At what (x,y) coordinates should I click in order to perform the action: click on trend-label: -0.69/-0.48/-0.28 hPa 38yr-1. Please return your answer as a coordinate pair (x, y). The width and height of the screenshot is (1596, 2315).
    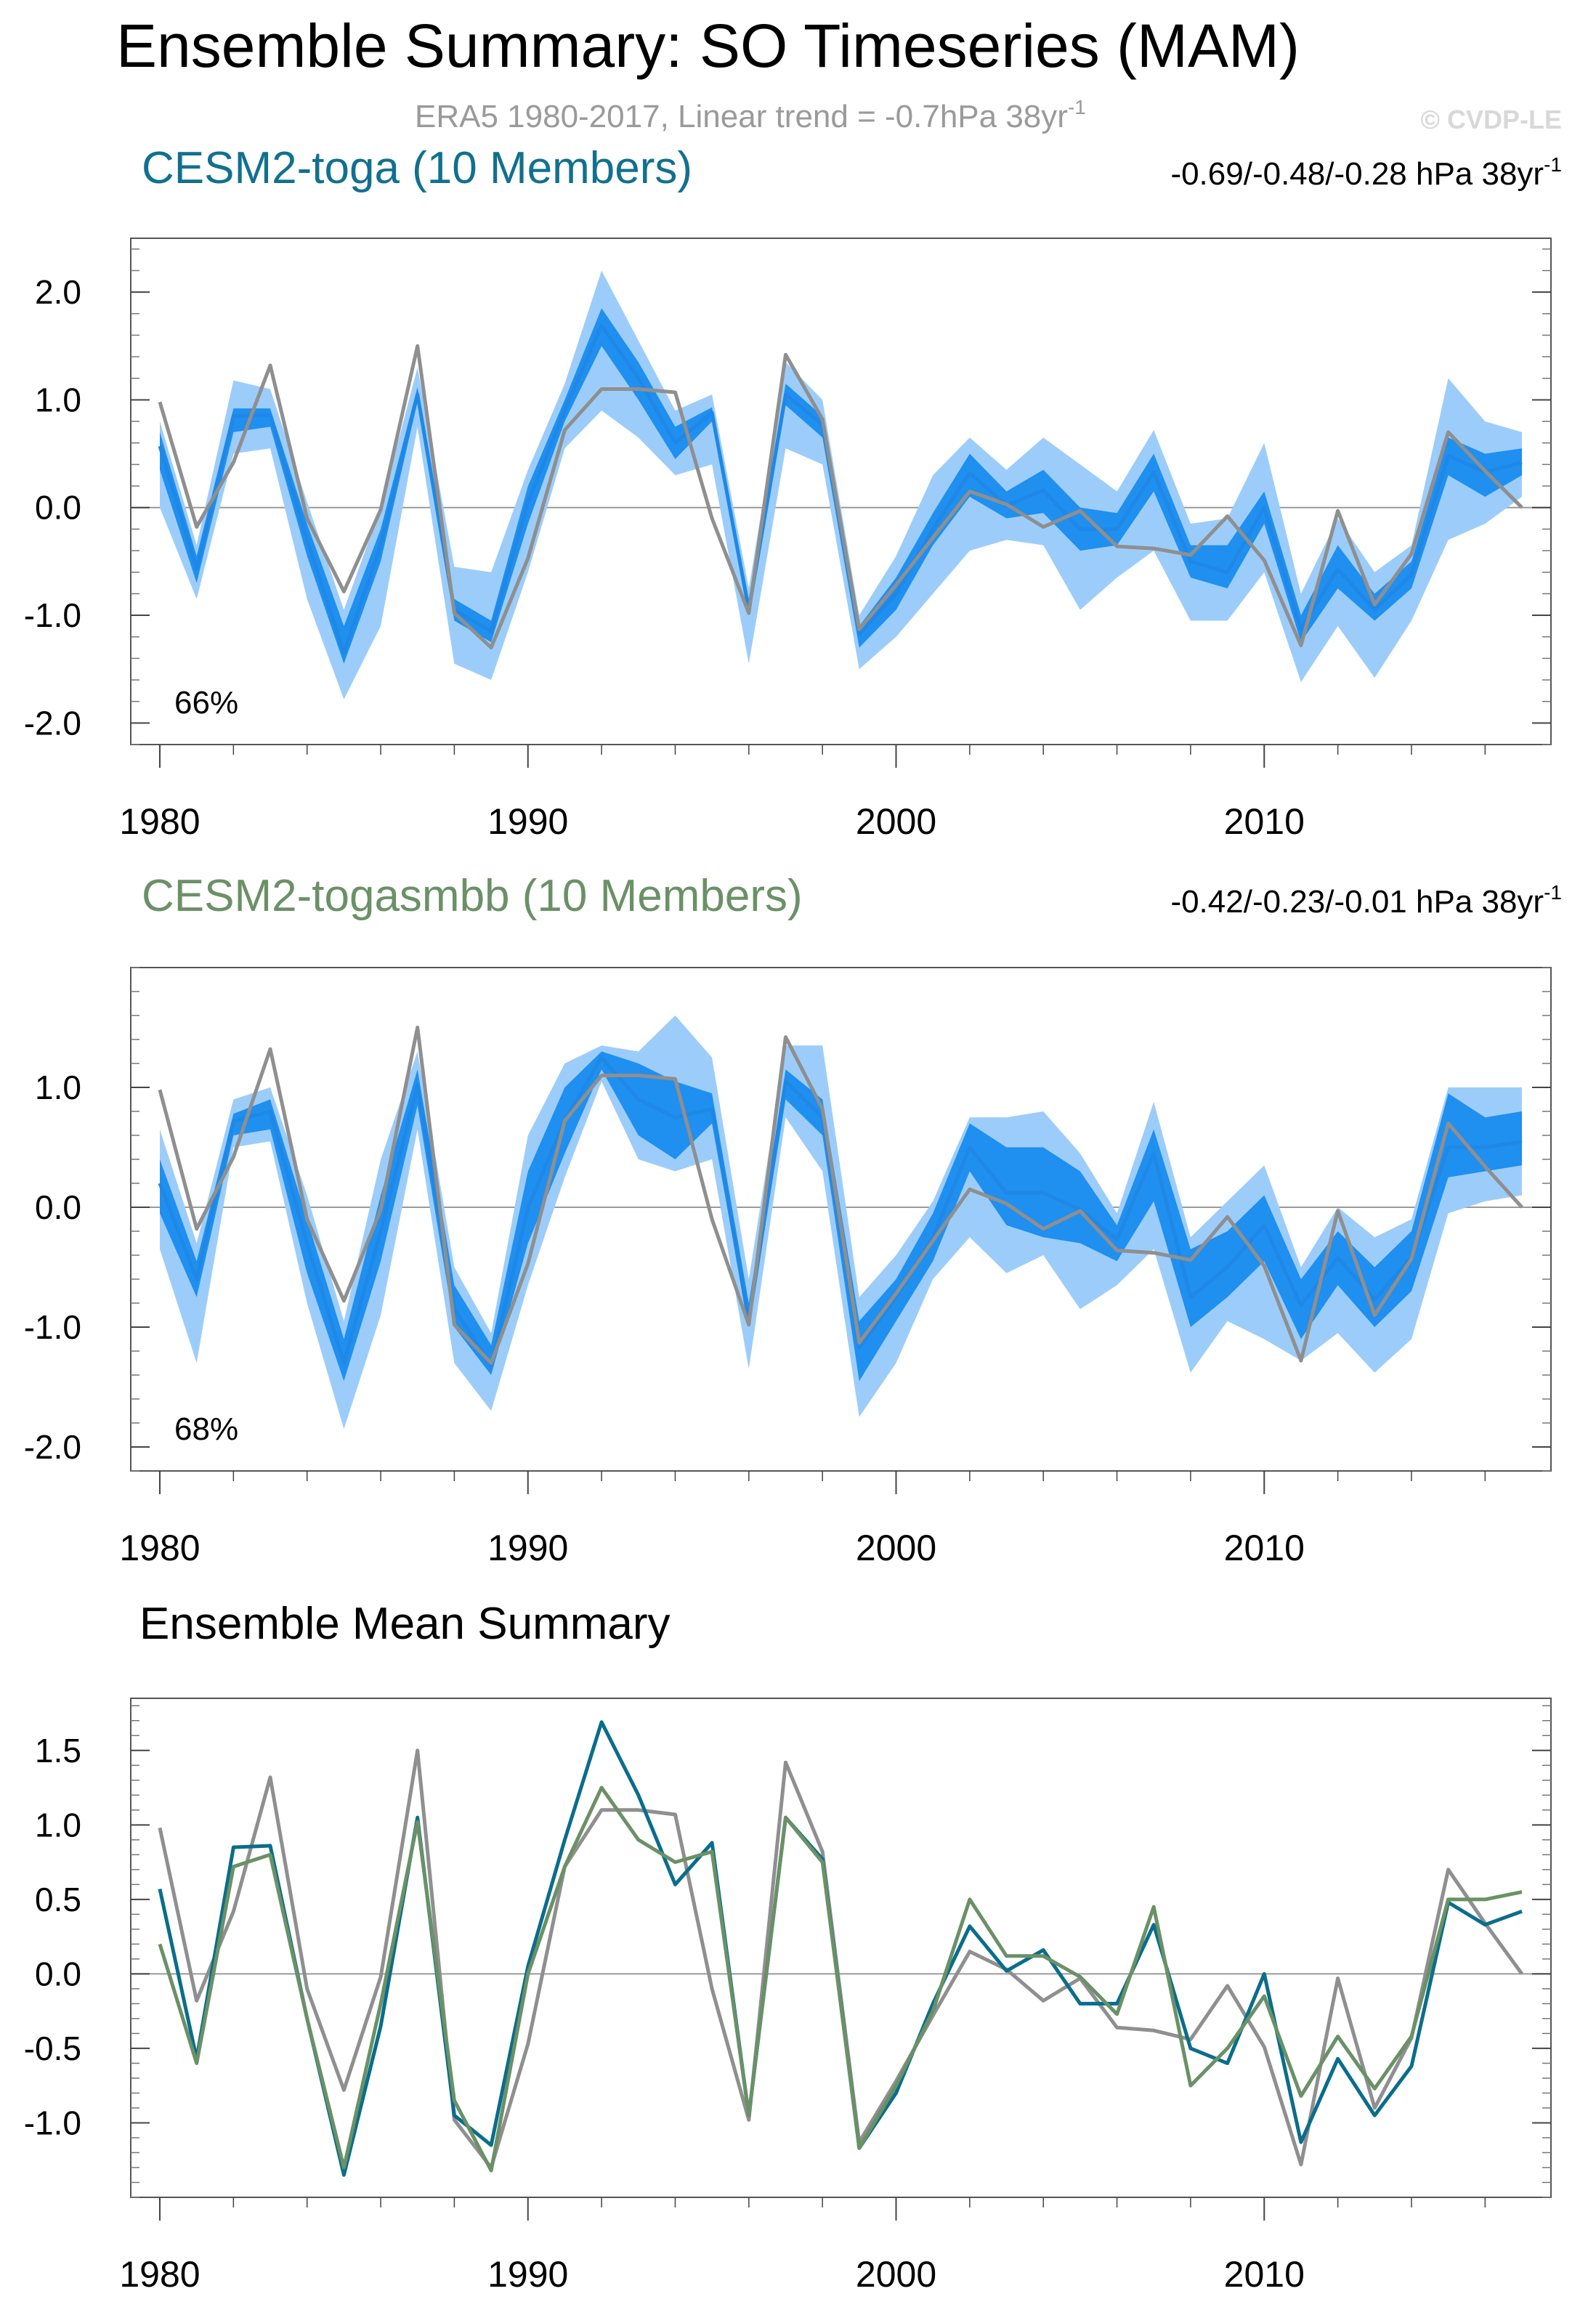
    Looking at the image, I should click on (1366, 172).